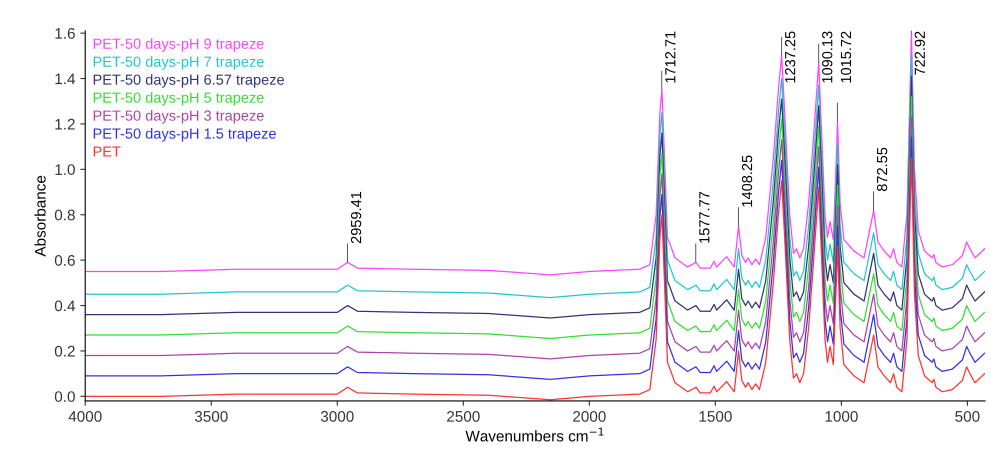 The width and height of the screenshot is (991, 454). Describe the element at coordinates (463, 416) in the screenshot. I see `x-tick-label: 2500` at that location.